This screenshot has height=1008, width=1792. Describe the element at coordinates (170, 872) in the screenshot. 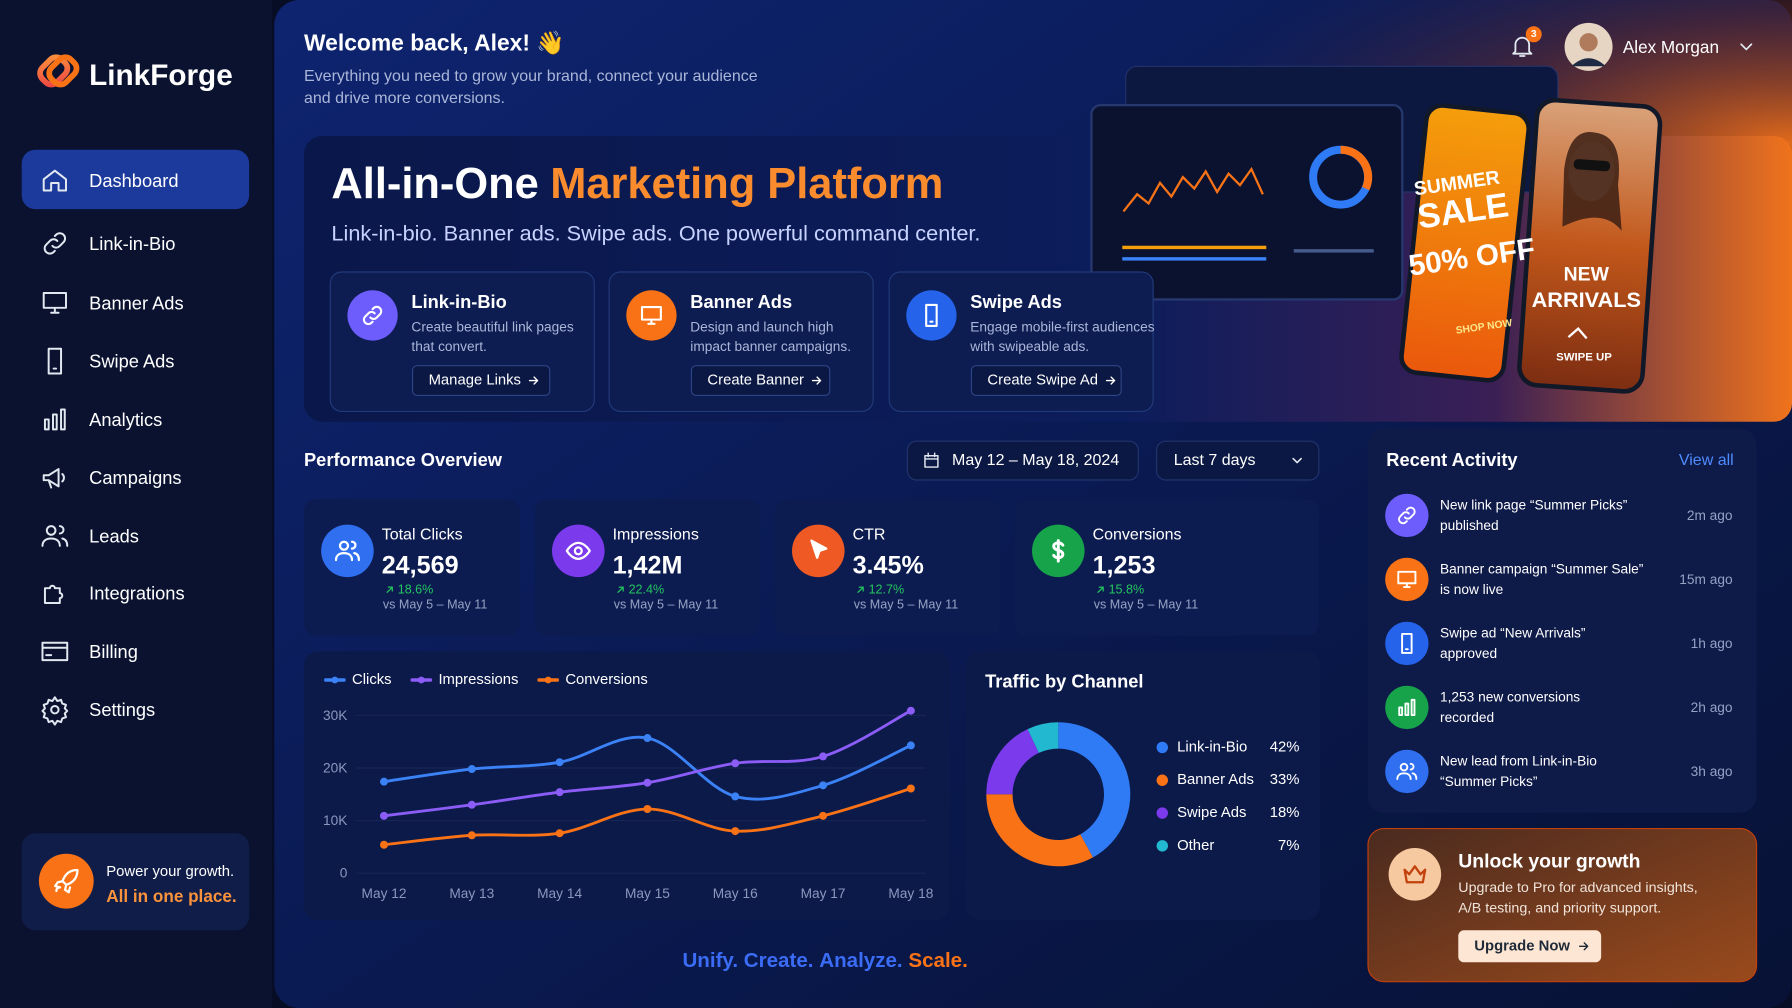

I see `promo-line: Power your growth.` at that location.